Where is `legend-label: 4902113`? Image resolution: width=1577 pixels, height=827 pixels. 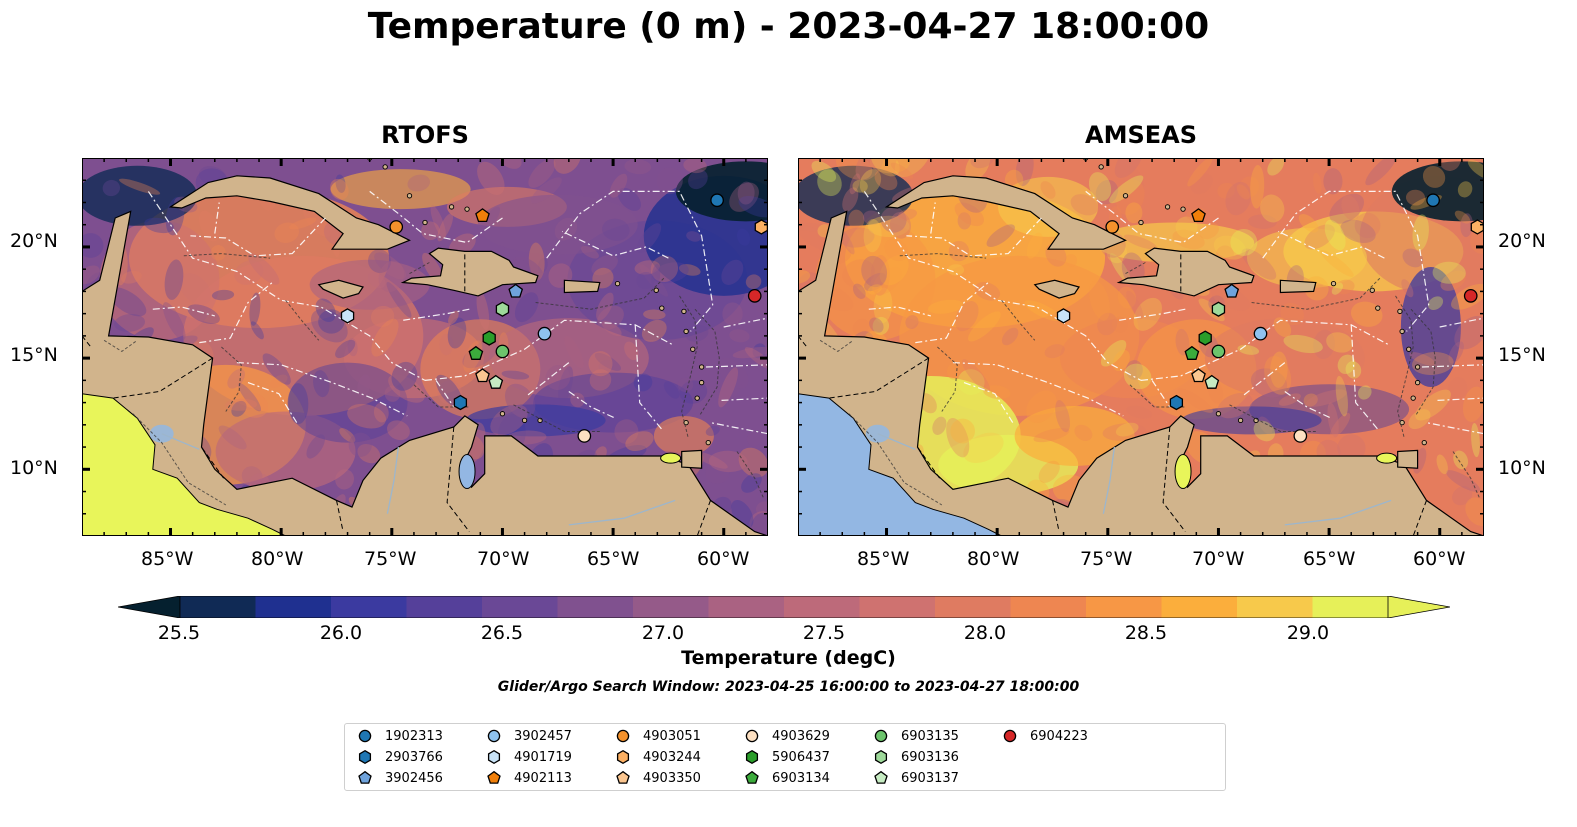 legend-label: 4902113 is located at coordinates (543, 778).